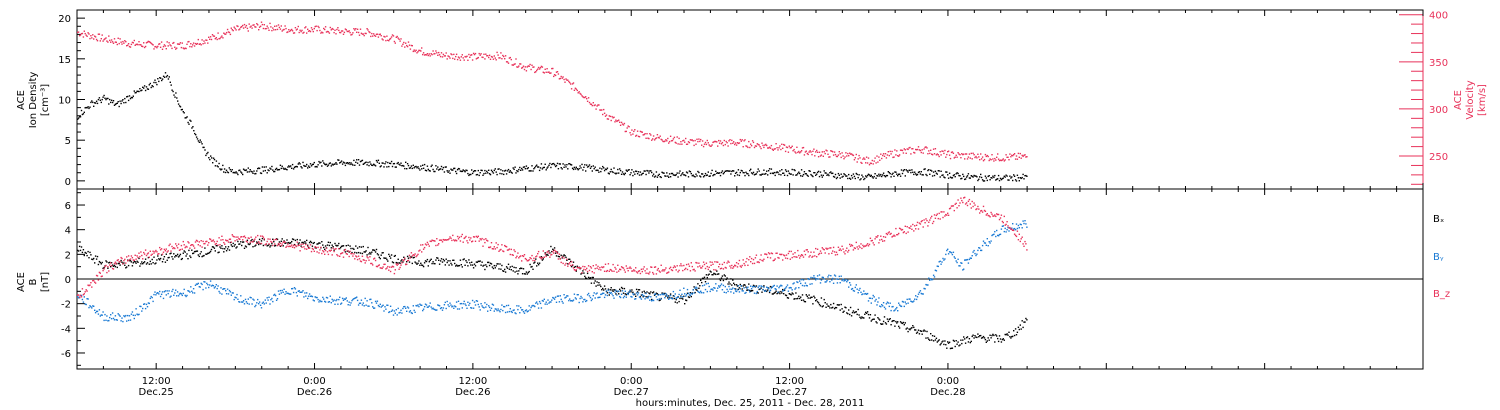 The height and width of the screenshot is (410, 1500). What do you see at coordinates (1482, 100) in the screenshot?
I see `velocity-axis-title-3: [km/s]` at bounding box center [1482, 100].